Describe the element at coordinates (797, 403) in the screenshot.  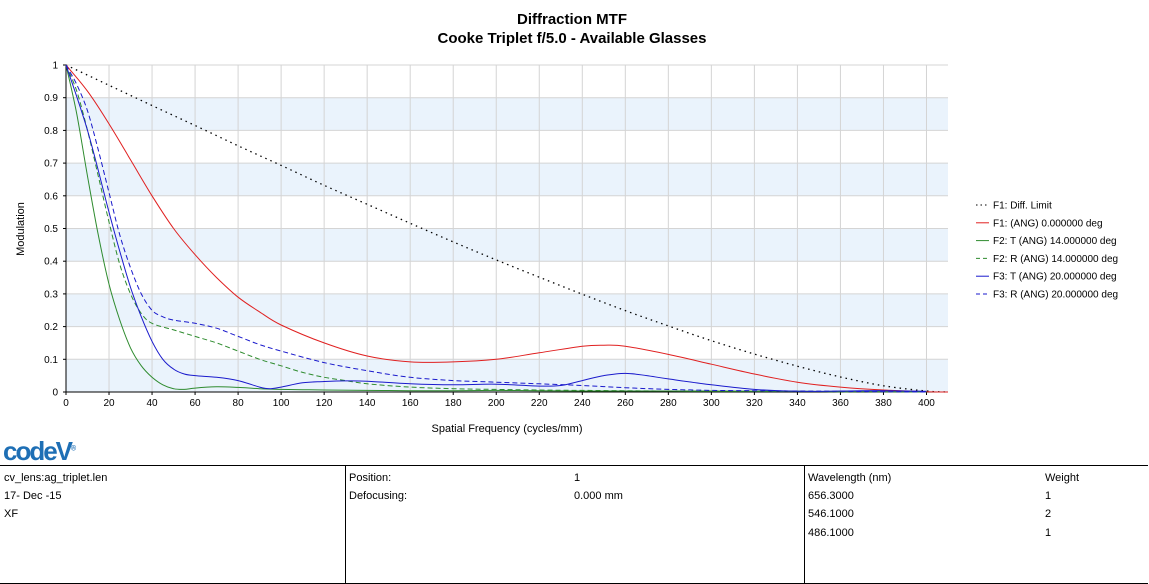
I see `x-tick-label: 340` at that location.